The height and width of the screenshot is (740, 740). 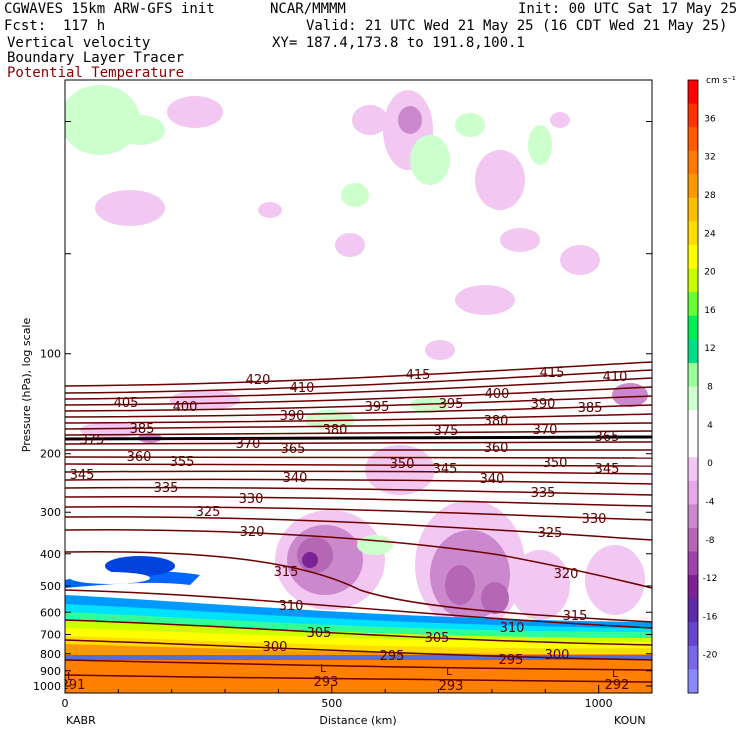 What do you see at coordinates (55, 26) in the screenshot?
I see `forecast-hour: Fcst: 117 h` at bounding box center [55, 26].